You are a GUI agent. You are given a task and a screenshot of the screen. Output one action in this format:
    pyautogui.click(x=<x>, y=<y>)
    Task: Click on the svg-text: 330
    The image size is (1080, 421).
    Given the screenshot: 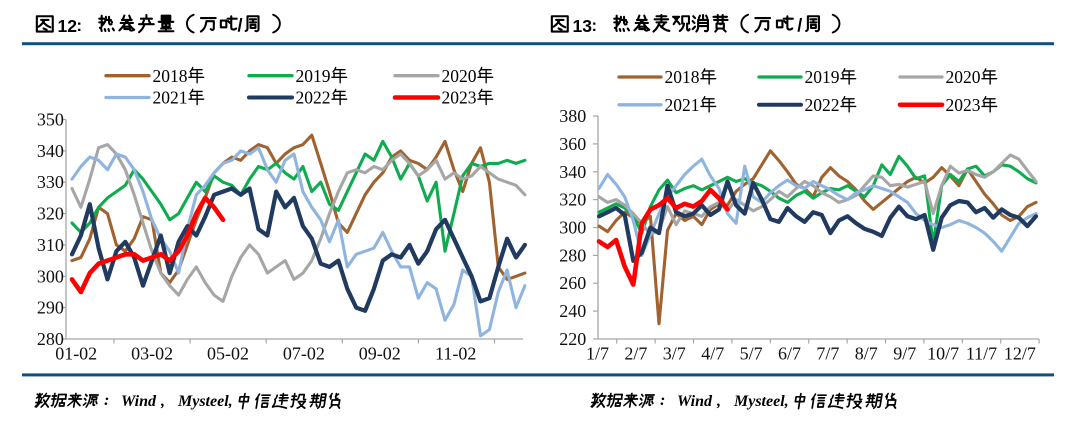 What is the action you would take?
    pyautogui.click(x=50, y=182)
    